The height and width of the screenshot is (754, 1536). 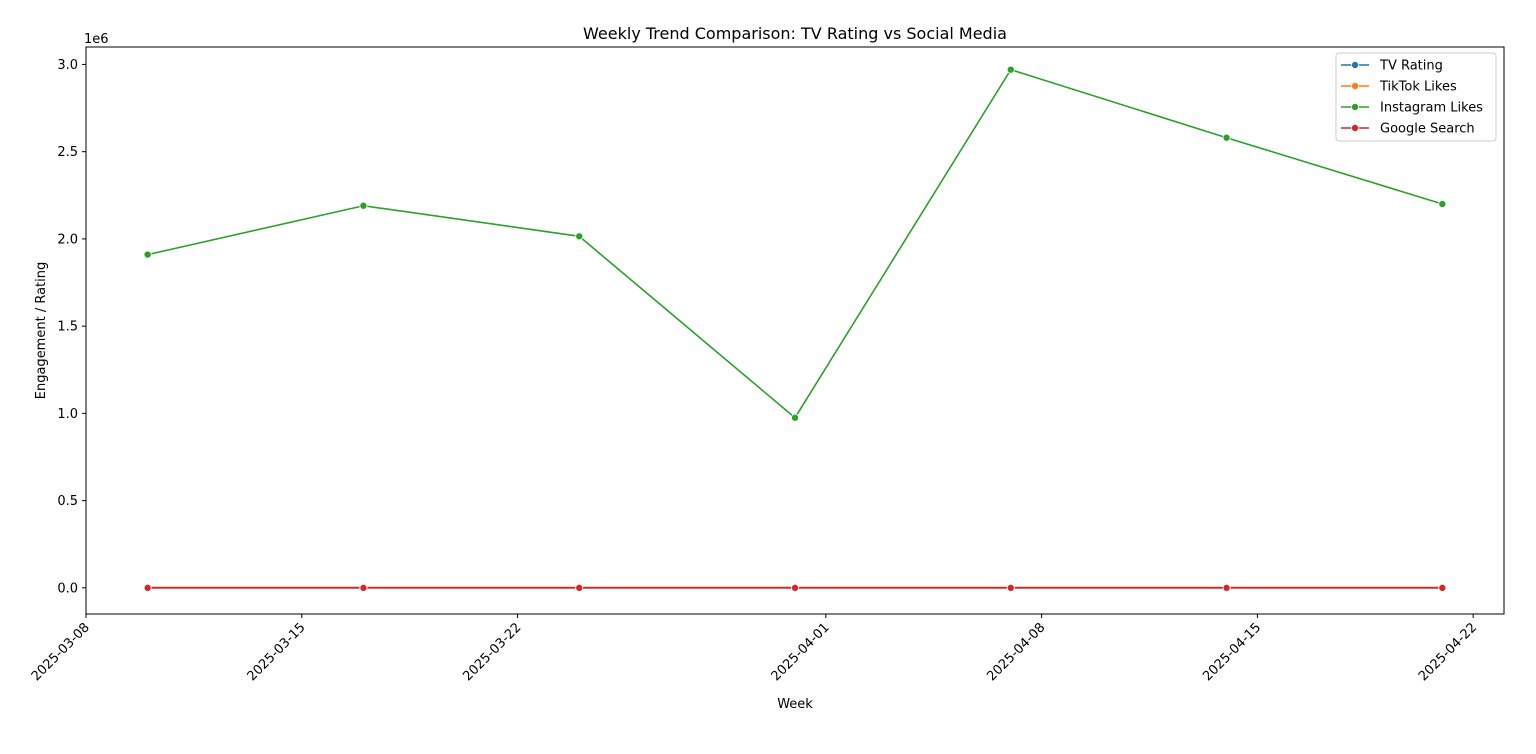 I want to click on legend-item: TV Rating, so click(x=1392, y=66).